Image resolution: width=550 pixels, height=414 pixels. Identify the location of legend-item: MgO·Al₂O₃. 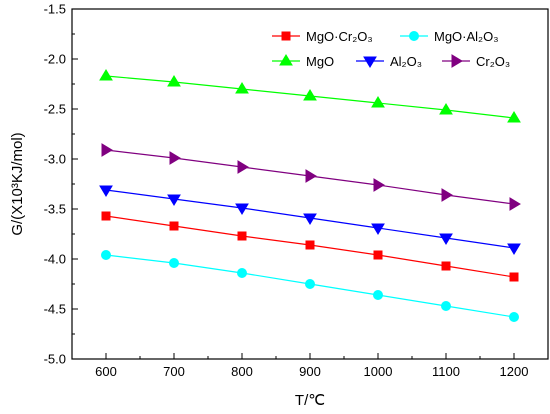
(449, 36).